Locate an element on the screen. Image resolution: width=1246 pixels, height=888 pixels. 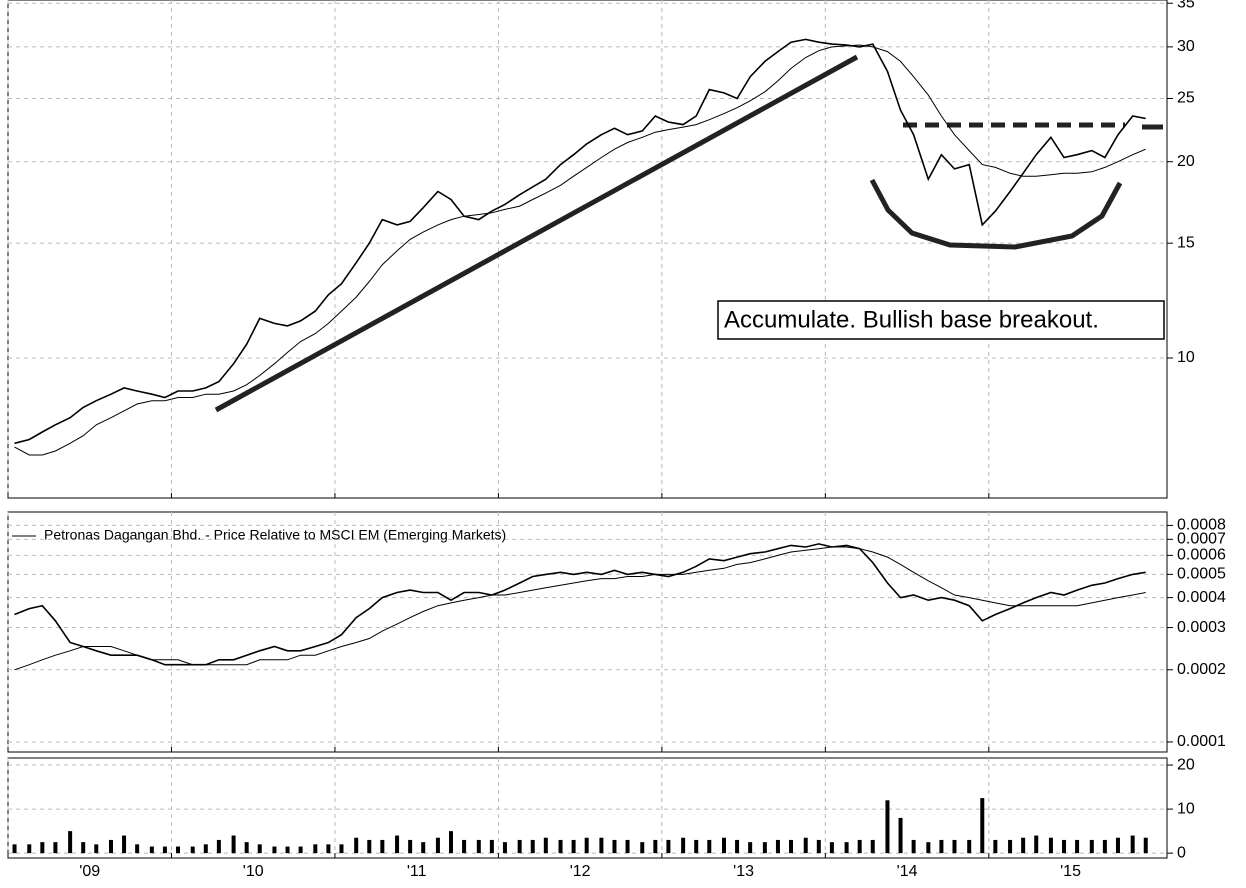
y-tick-label: 0.0006 is located at coordinates (1201, 555).